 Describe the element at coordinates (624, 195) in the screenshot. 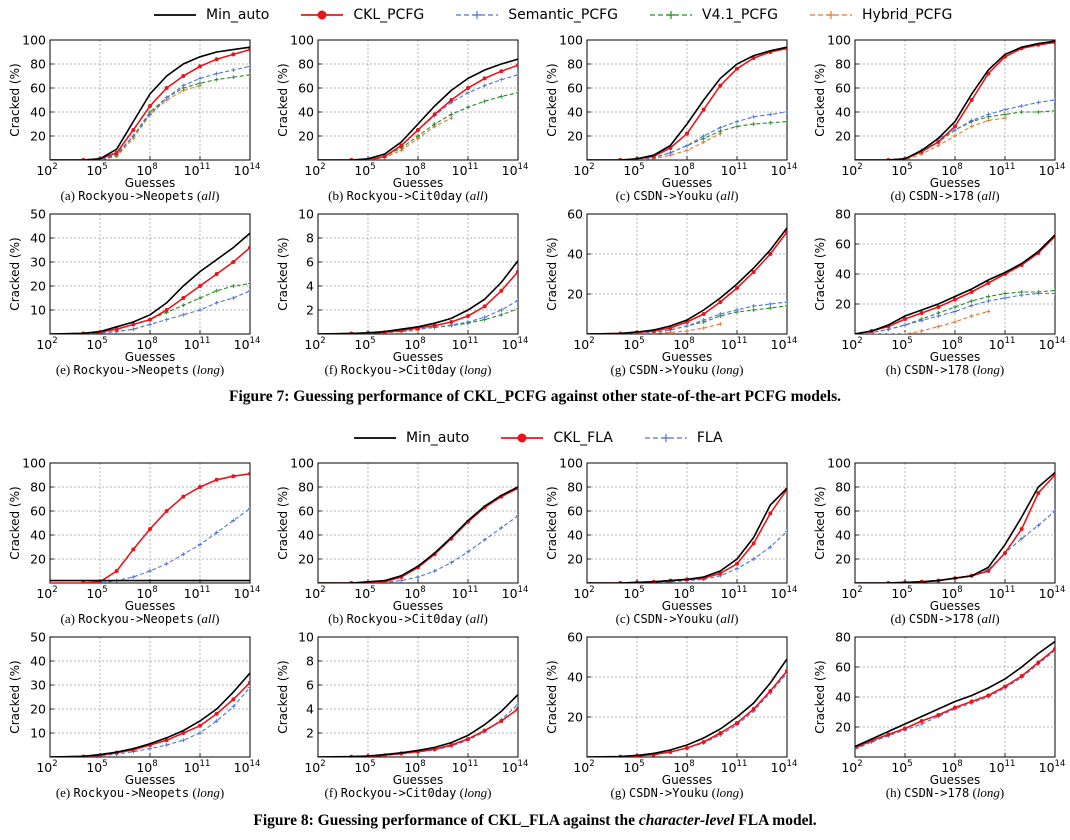

I see `fig7-panel-c-subcaption-letter: (c)` at that location.